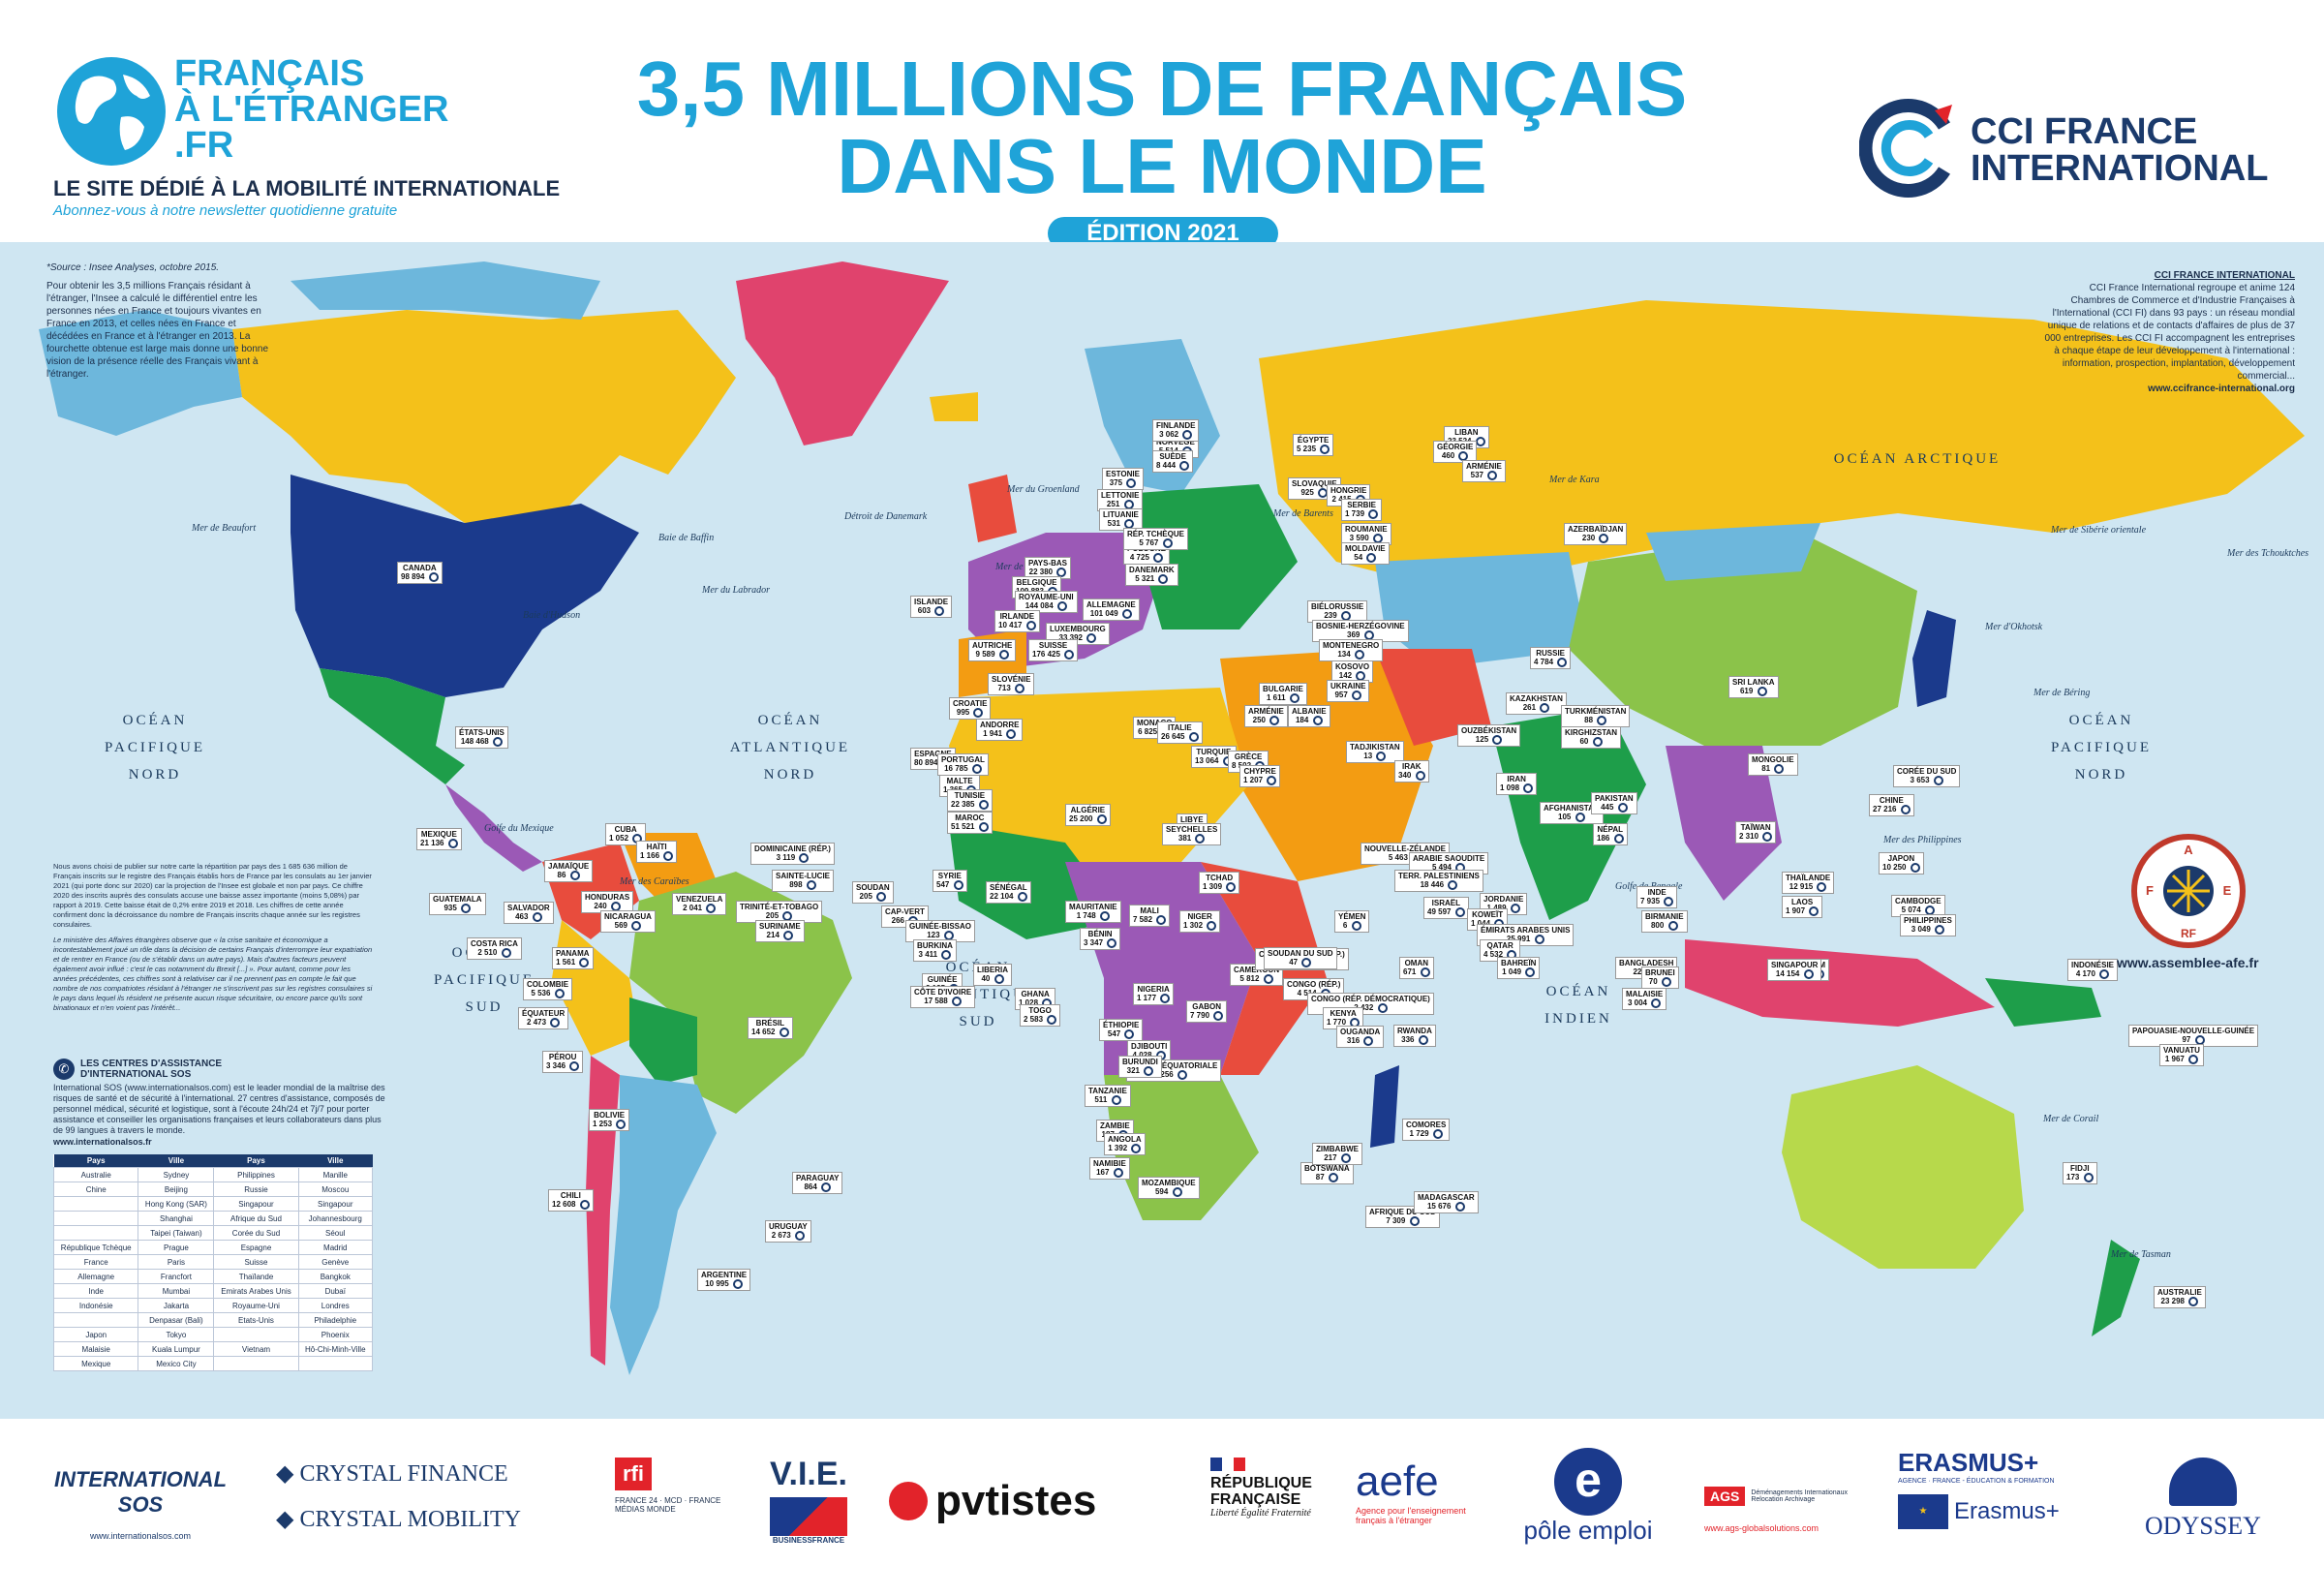  Describe the element at coordinates (1173, 466) in the screenshot. I see `country-count: 8 444` at that location.